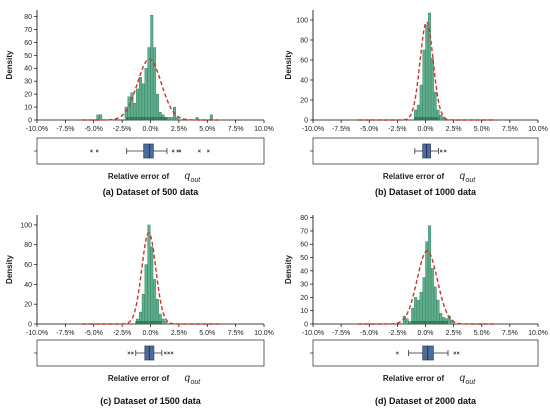  Describe the element at coordinates (28, 69) in the screenshot. I see `y-tick-label: 40` at that location.